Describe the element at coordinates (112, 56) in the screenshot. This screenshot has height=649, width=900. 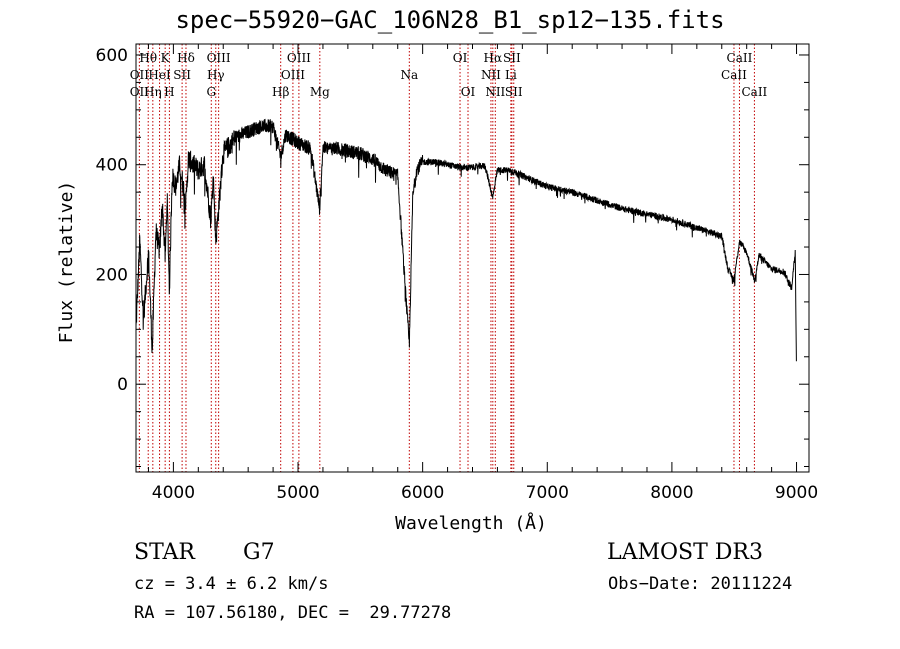
I see `y-tick-label: 600` at that location.